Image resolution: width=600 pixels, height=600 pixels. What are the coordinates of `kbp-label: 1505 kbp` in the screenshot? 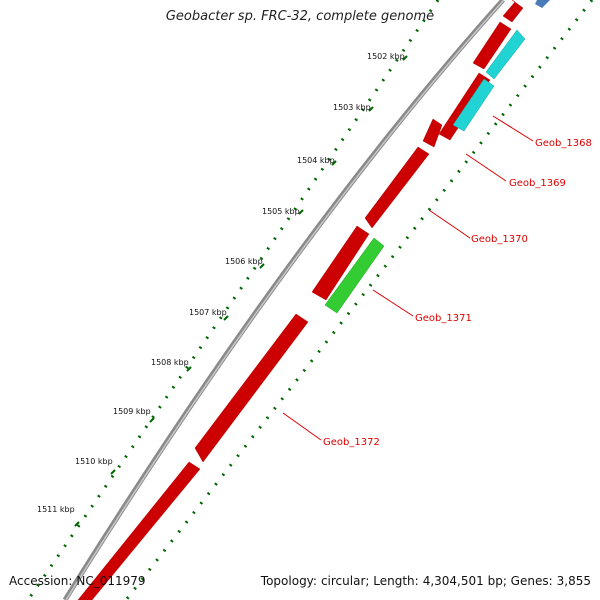 It's located at (281, 211).